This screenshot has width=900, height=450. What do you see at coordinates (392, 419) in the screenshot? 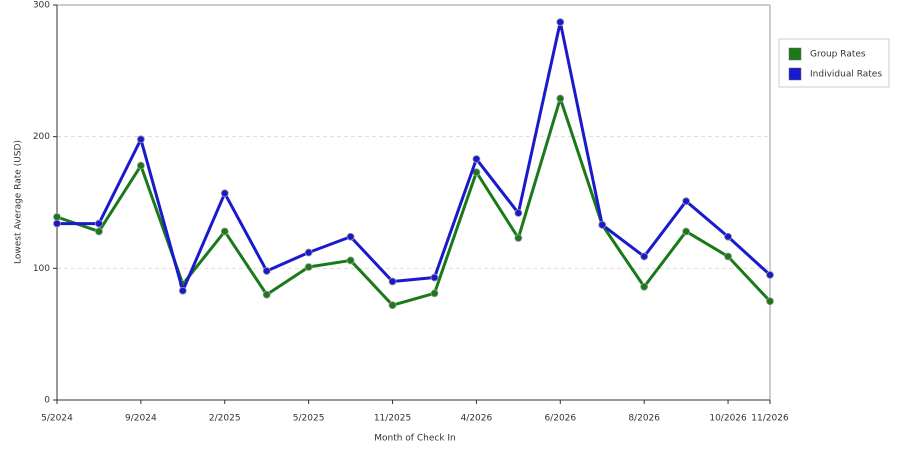
I see `x-tick-label: 11/2025` at bounding box center [392, 419].